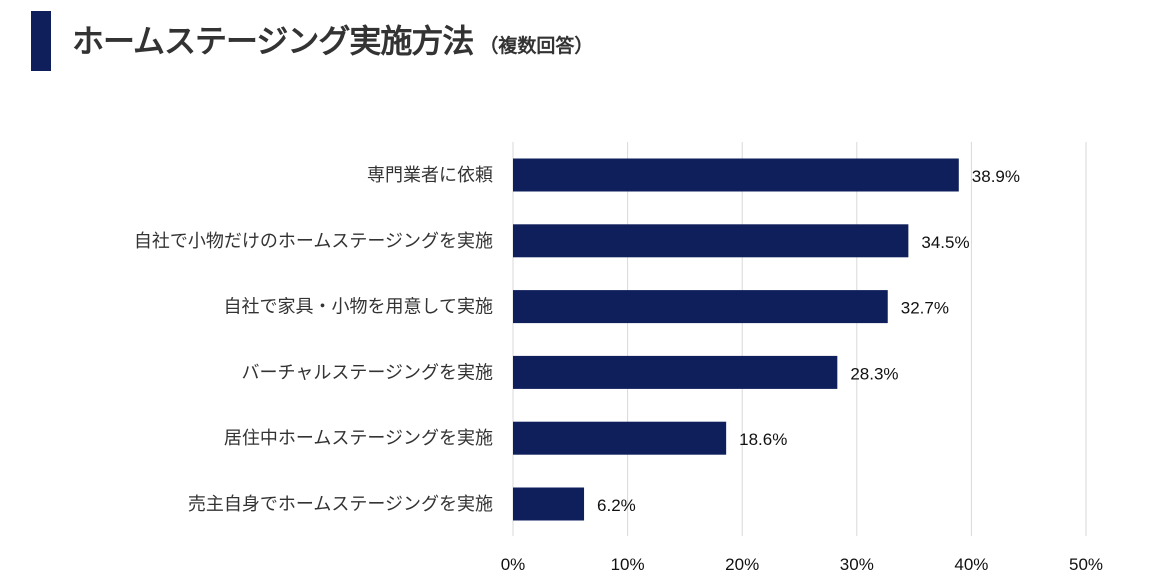 The height and width of the screenshot is (579, 1164). I want to click on x-tick-label: 50%, so click(1086, 564).